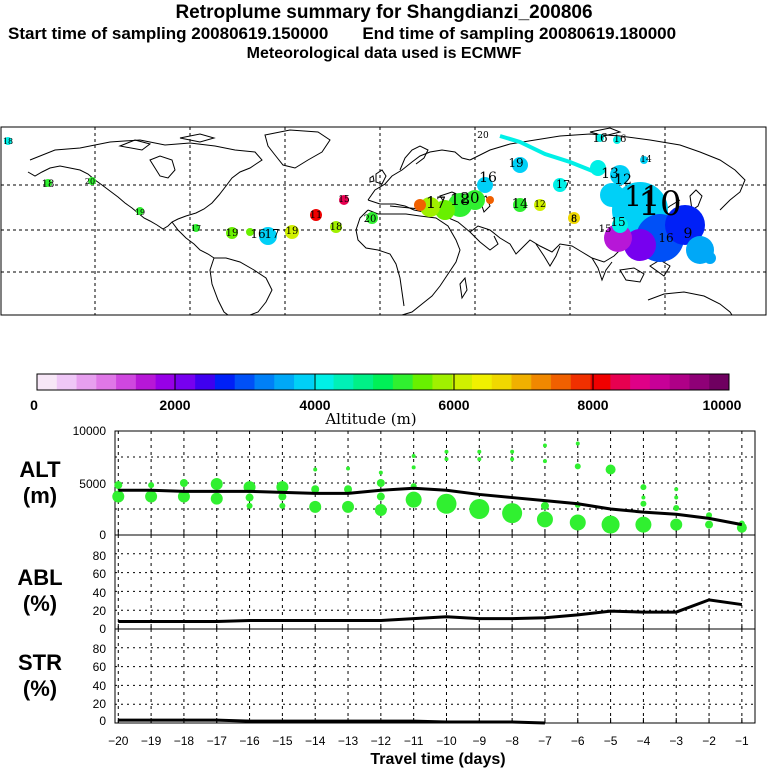  I want to click on retroplume-label-23: 16, so click(620, 139).